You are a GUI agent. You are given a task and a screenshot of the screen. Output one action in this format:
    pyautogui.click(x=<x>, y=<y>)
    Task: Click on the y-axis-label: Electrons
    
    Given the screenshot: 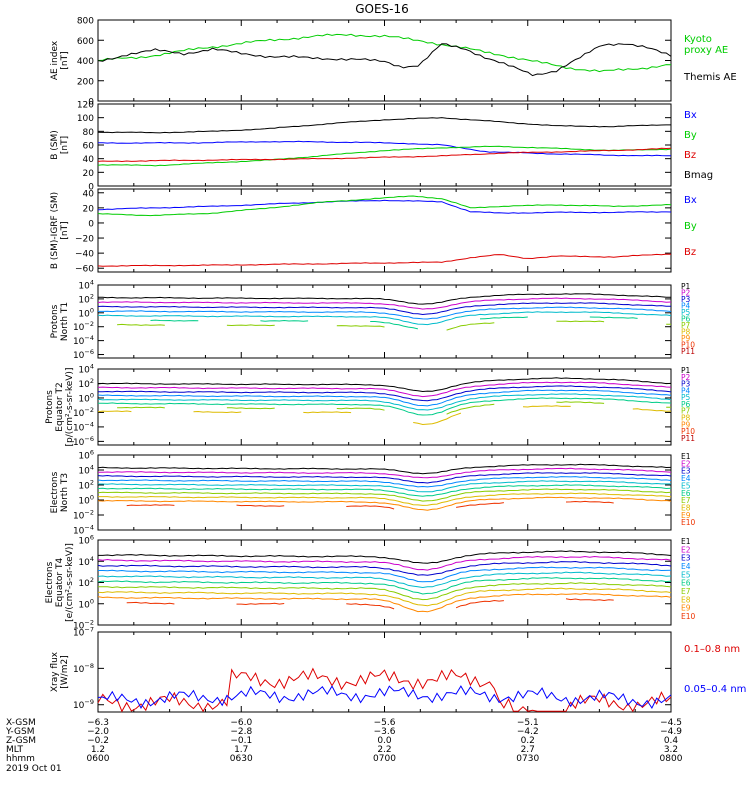 What is the action you would take?
    pyautogui.click(x=55, y=492)
    